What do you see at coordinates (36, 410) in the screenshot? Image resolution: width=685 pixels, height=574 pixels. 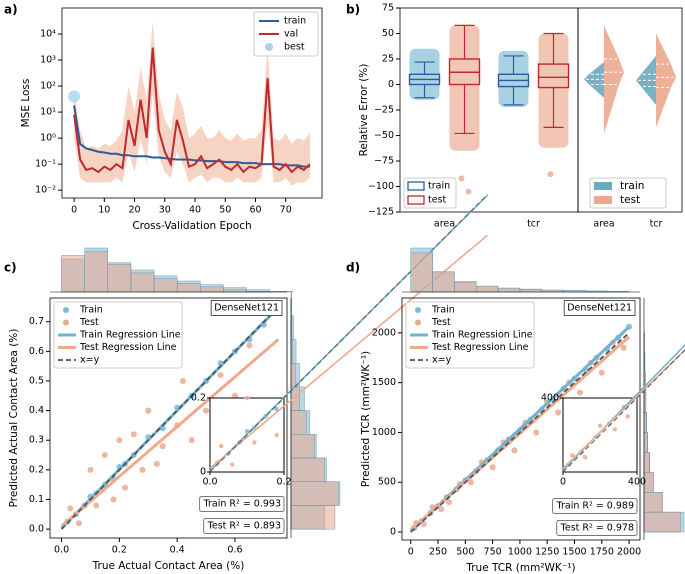 I see `y-tick-label: 0.4` at bounding box center [36, 410].